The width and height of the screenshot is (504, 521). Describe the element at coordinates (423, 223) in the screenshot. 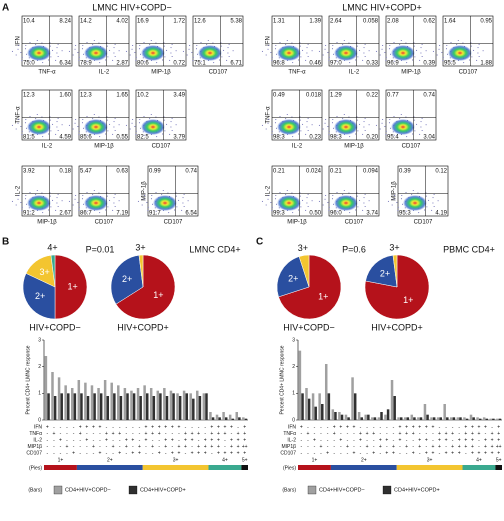

I see `x-label: CD107` at that location.